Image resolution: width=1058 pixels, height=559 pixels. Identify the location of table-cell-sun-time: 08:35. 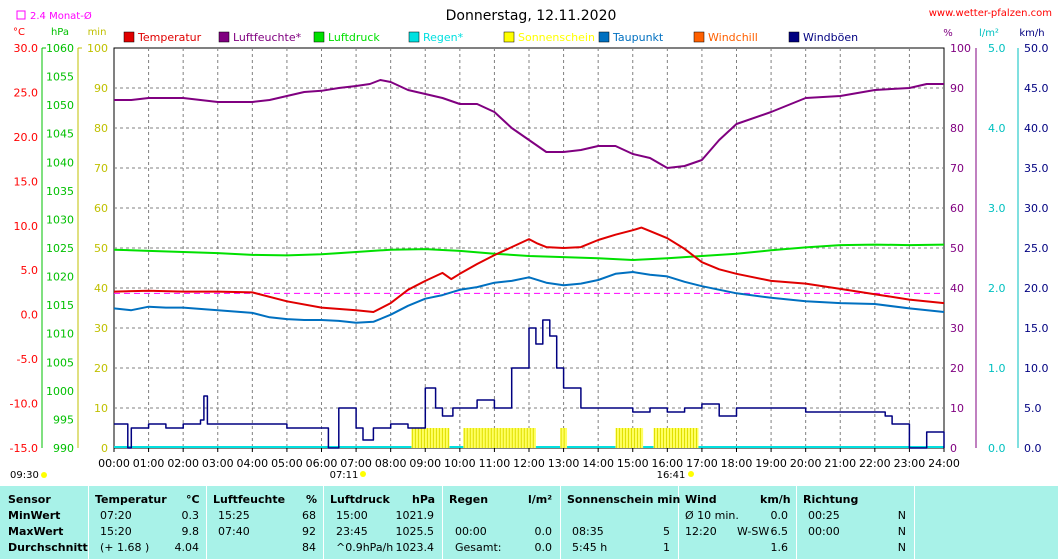
(588, 531).